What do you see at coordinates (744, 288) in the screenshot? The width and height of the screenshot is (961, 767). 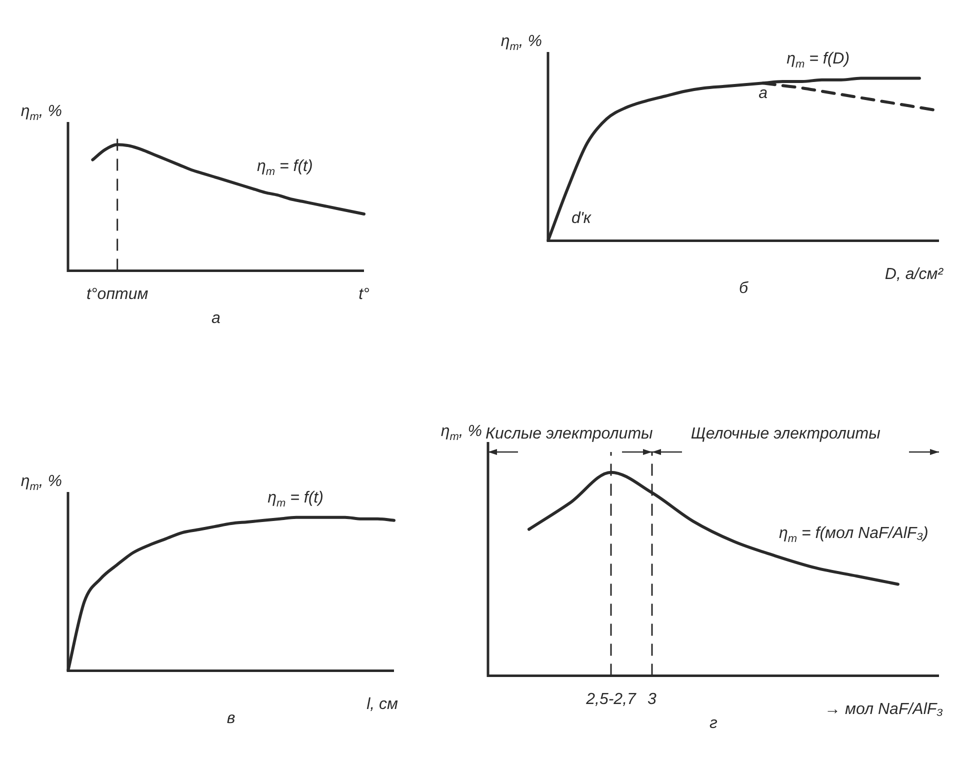 I see `text: б` at bounding box center [744, 288].